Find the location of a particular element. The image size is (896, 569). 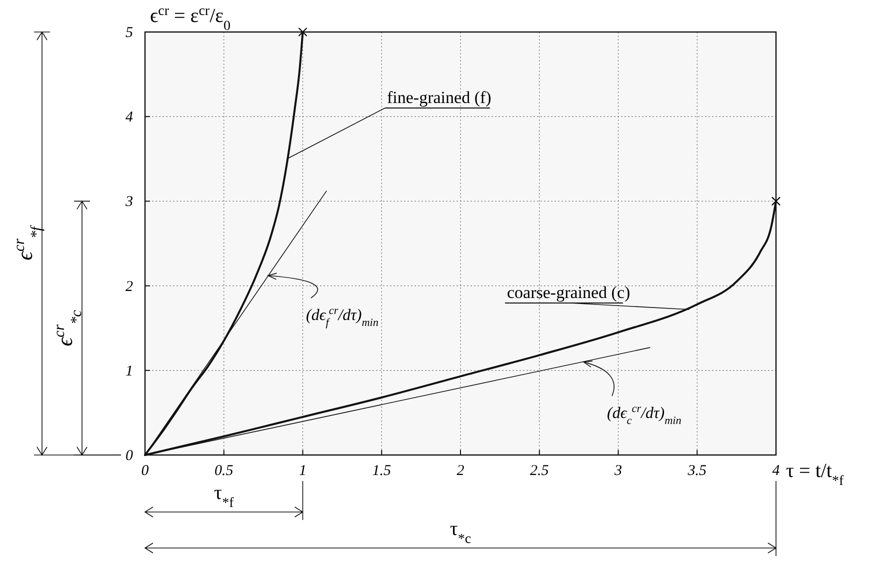

x-tick-label: 3 is located at coordinates (618, 471).